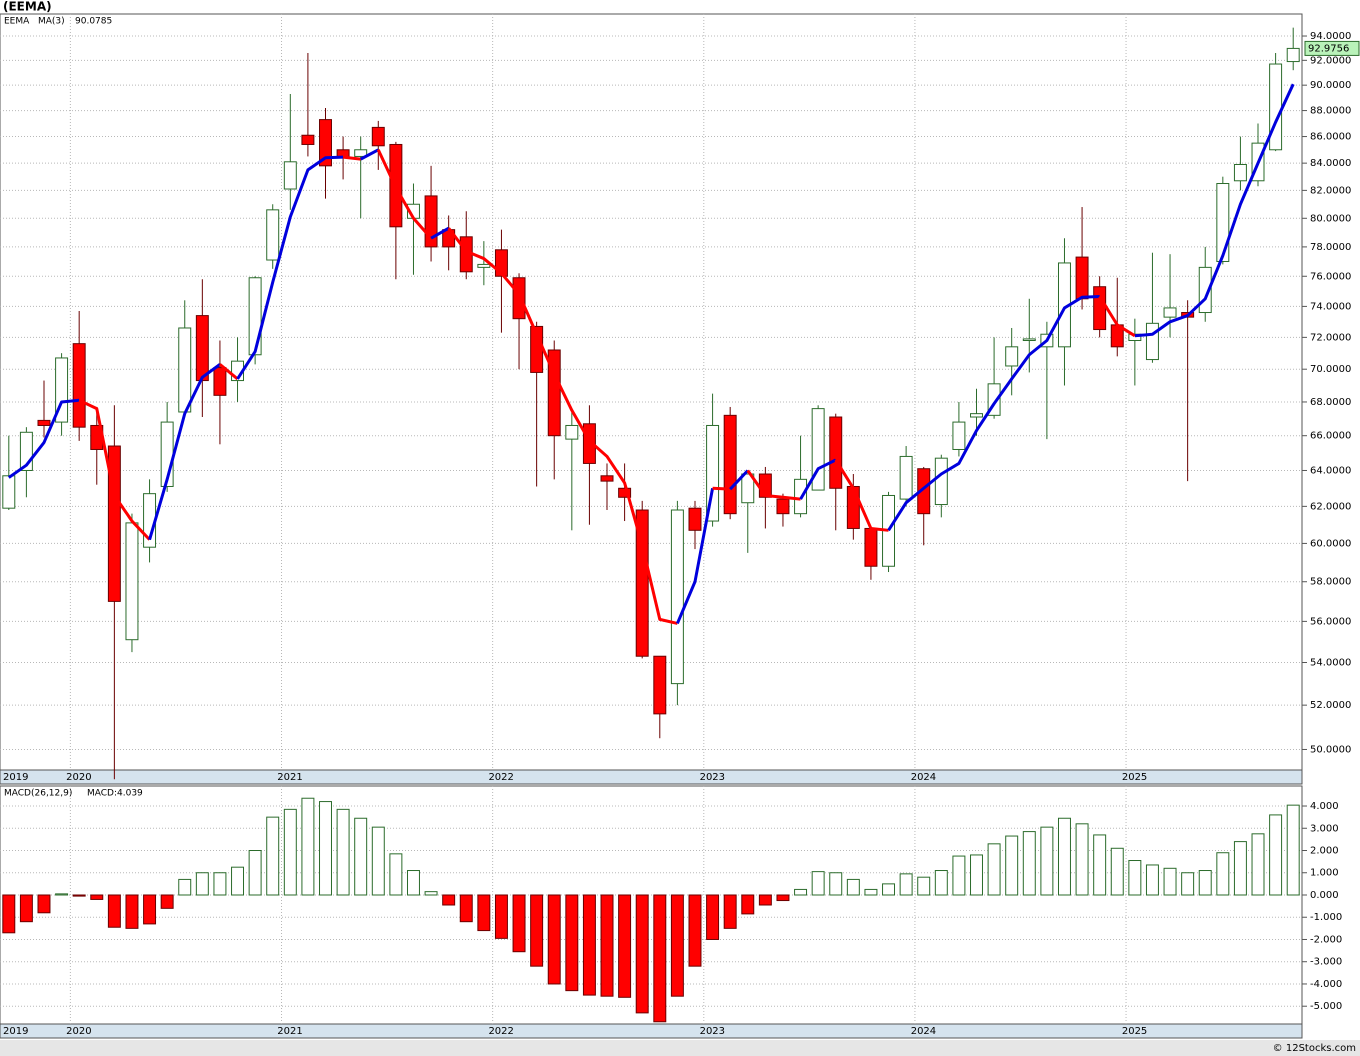 Image resolution: width=1360 pixels, height=1056 pixels. I want to click on y-tick-label: 54.0000, so click(1330, 662).